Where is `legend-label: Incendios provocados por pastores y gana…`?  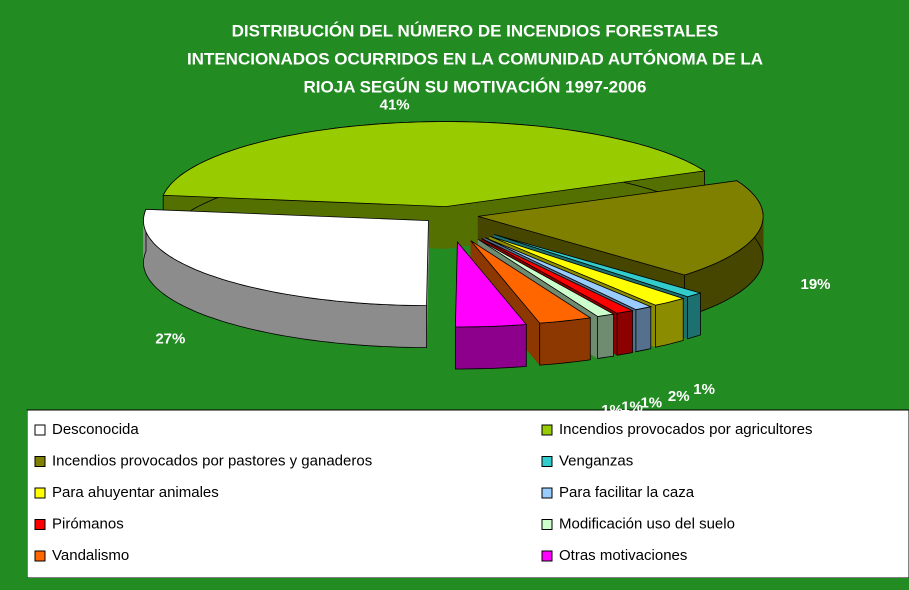
legend-label: Incendios provocados por pastores y gana… is located at coordinates (212, 460).